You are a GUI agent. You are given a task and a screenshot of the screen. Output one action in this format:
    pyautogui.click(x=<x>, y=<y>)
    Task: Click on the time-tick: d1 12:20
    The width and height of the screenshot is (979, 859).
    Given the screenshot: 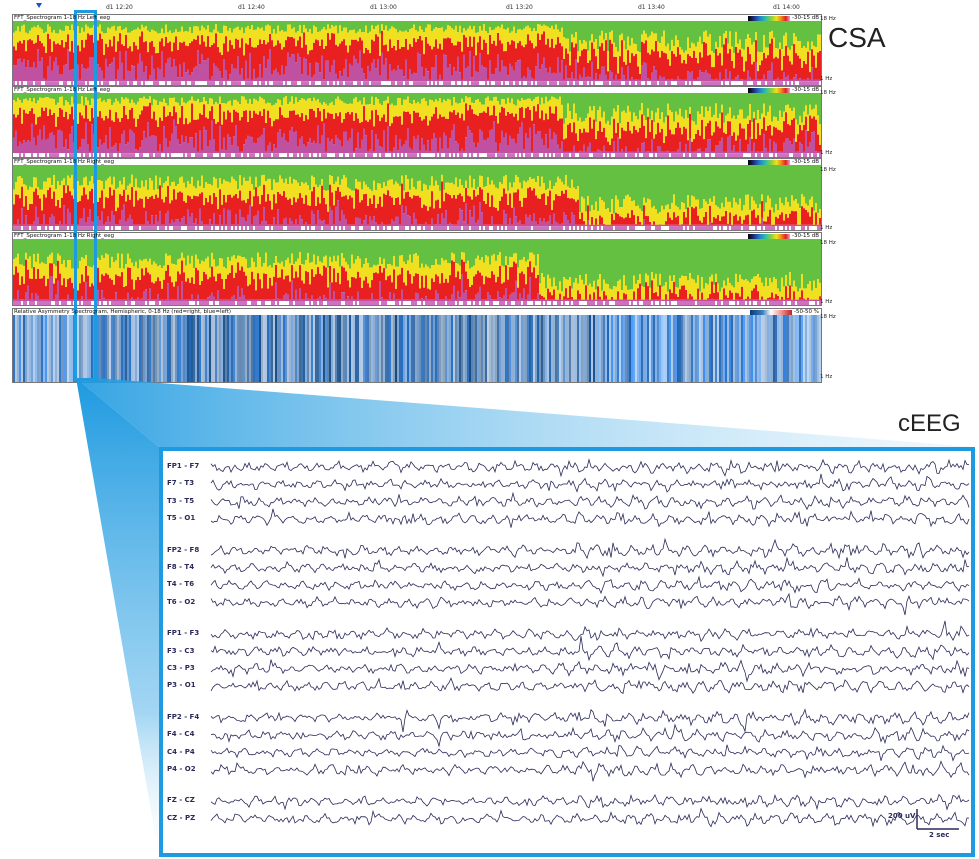 What is the action you would take?
    pyautogui.click(x=119, y=7)
    